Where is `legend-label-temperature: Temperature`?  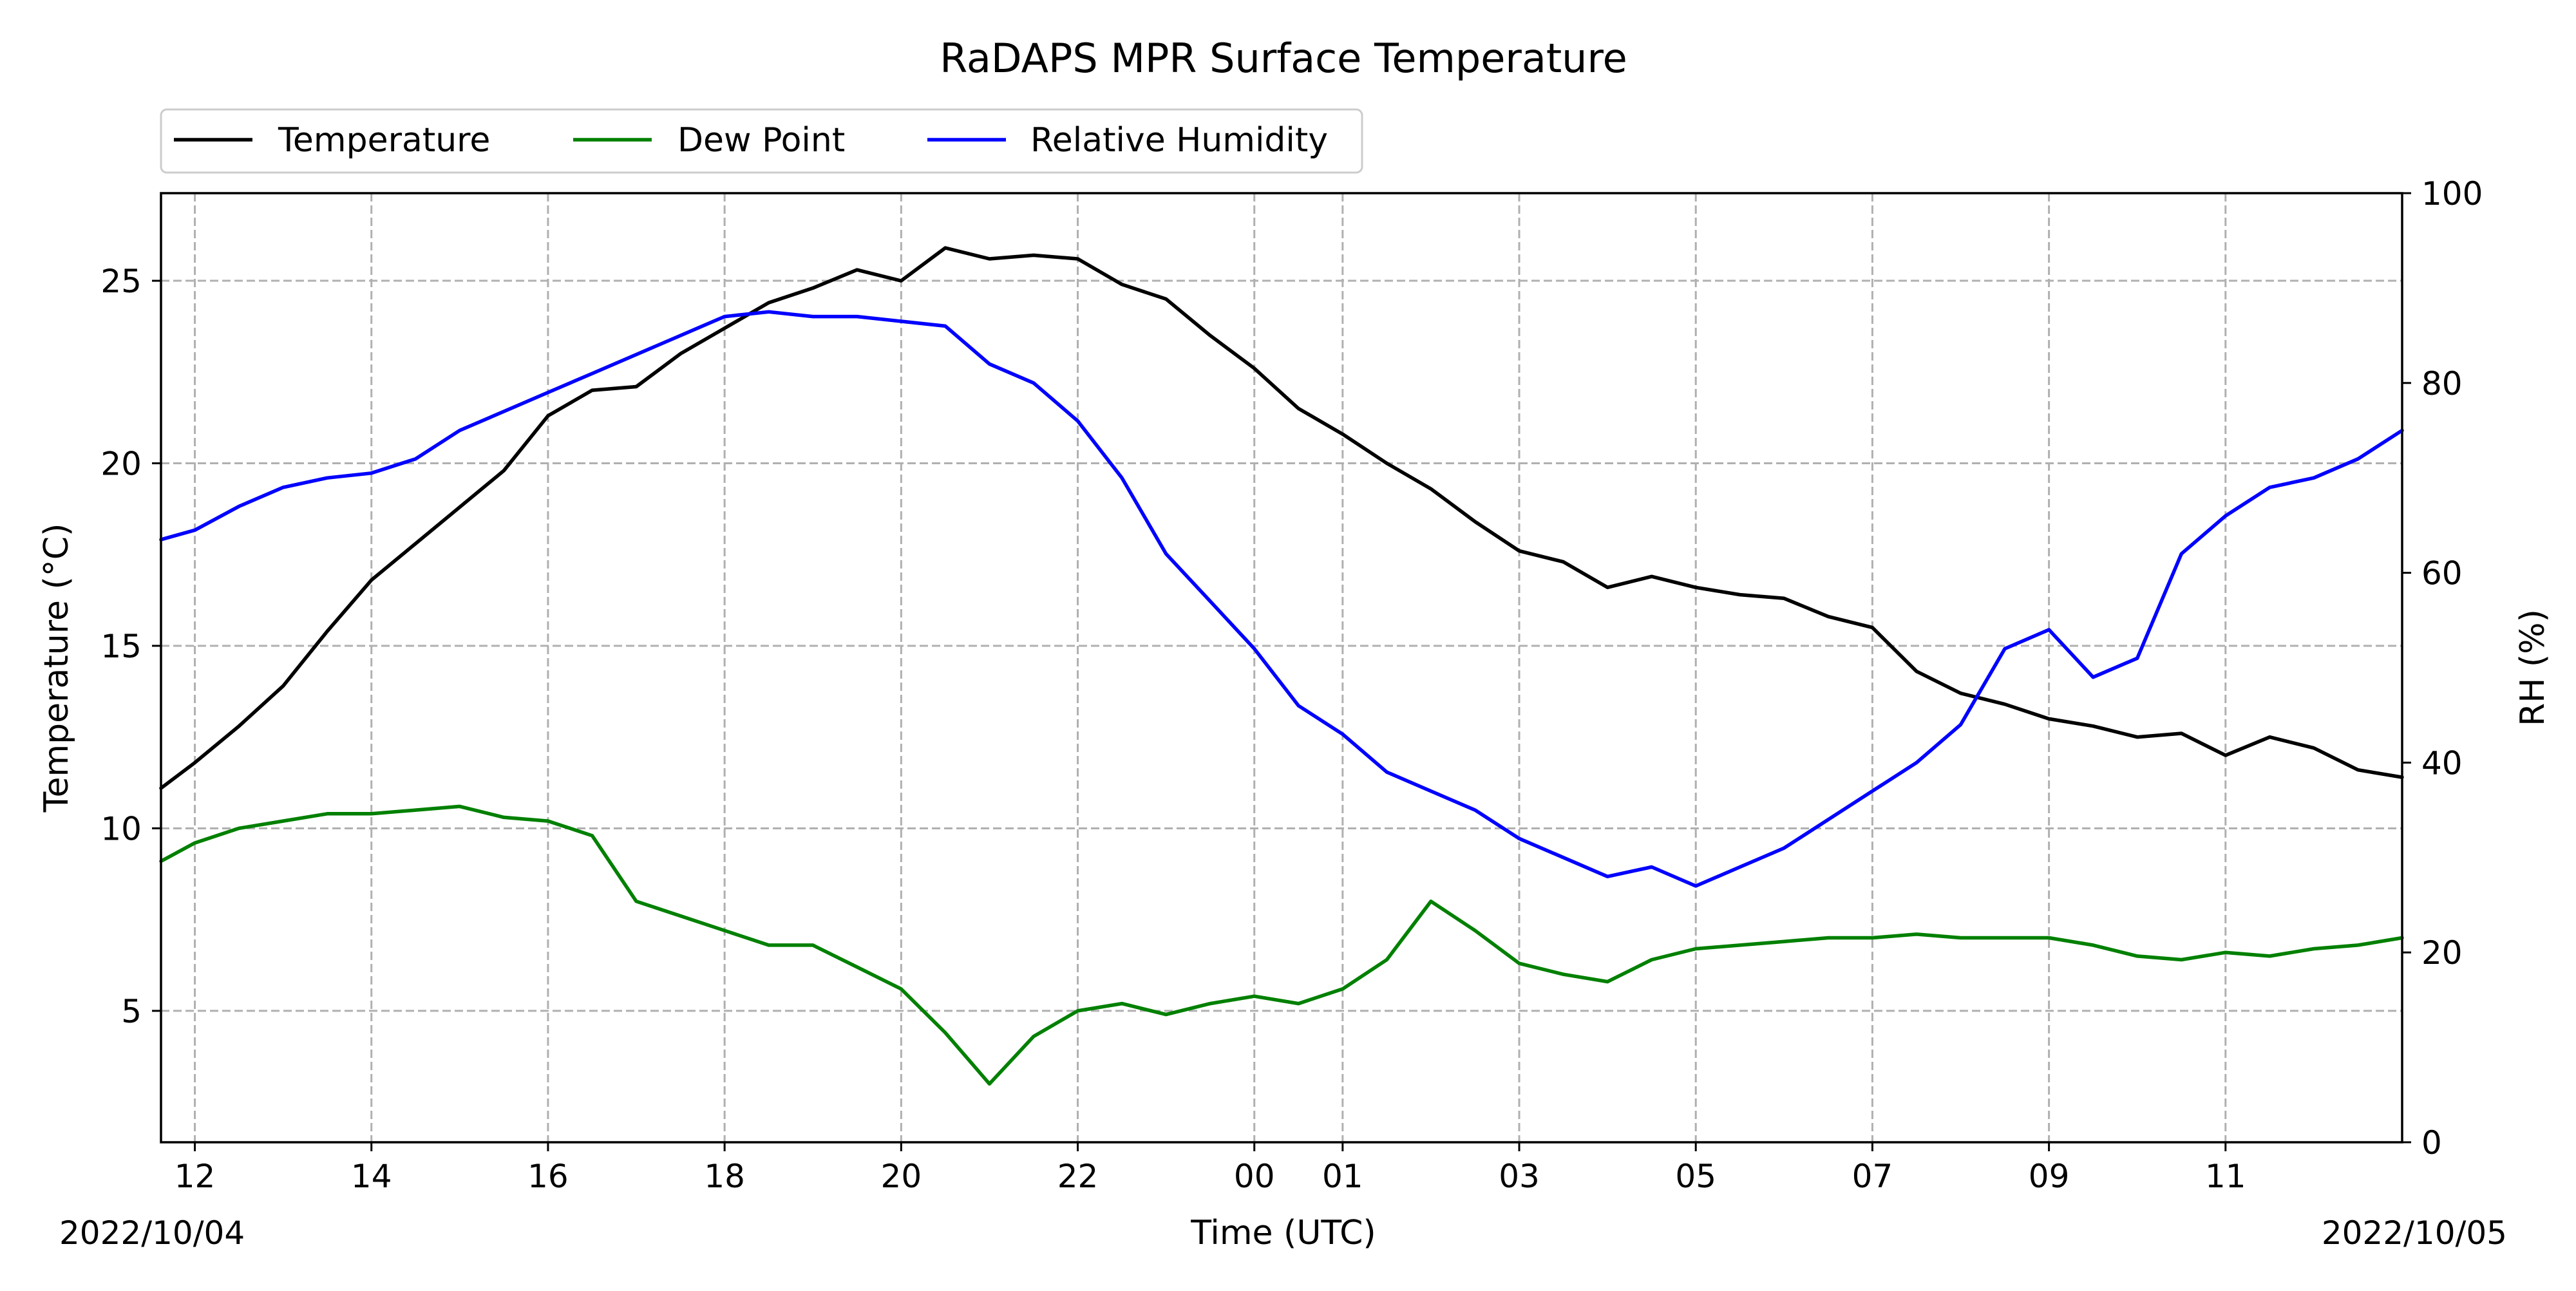 legend-label-temperature: Temperature is located at coordinates (384, 140).